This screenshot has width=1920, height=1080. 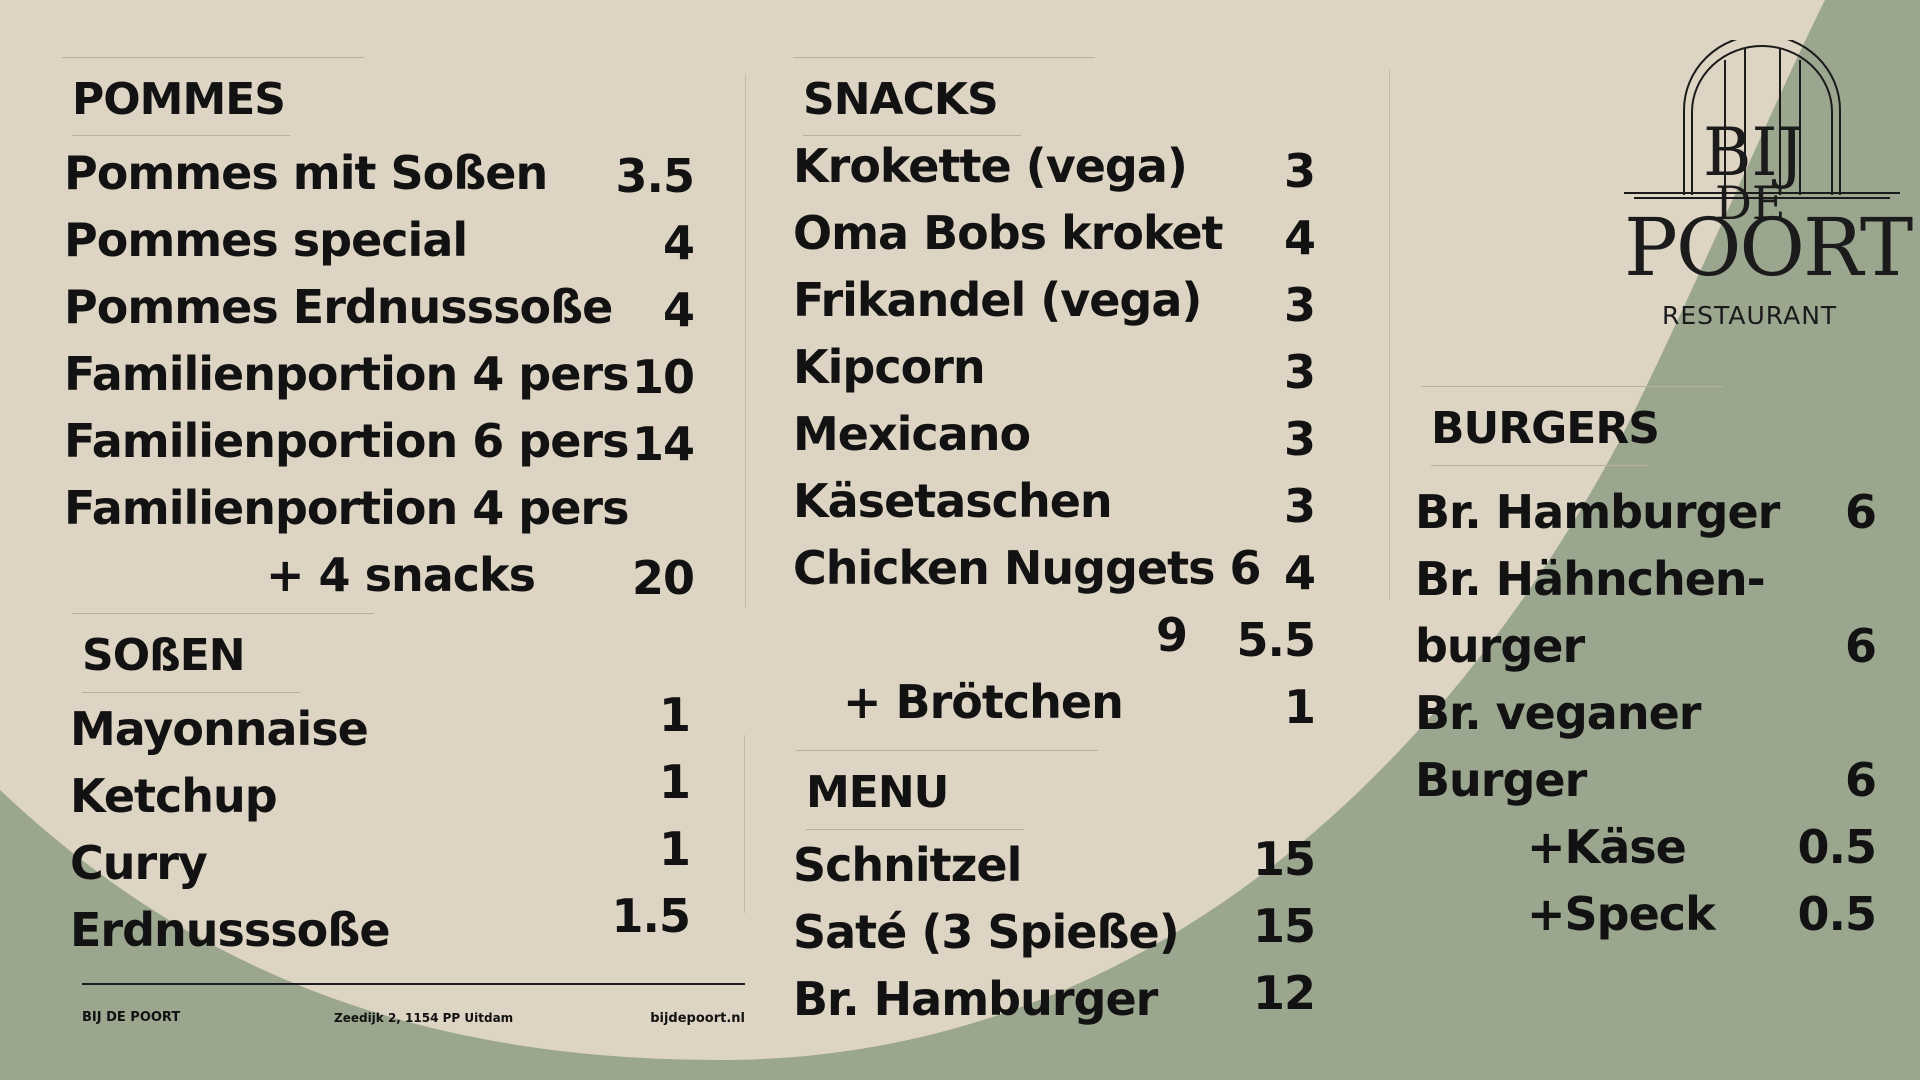 What do you see at coordinates (1540, 465) in the screenshot?
I see `burgers-header-bottom-line` at bounding box center [1540, 465].